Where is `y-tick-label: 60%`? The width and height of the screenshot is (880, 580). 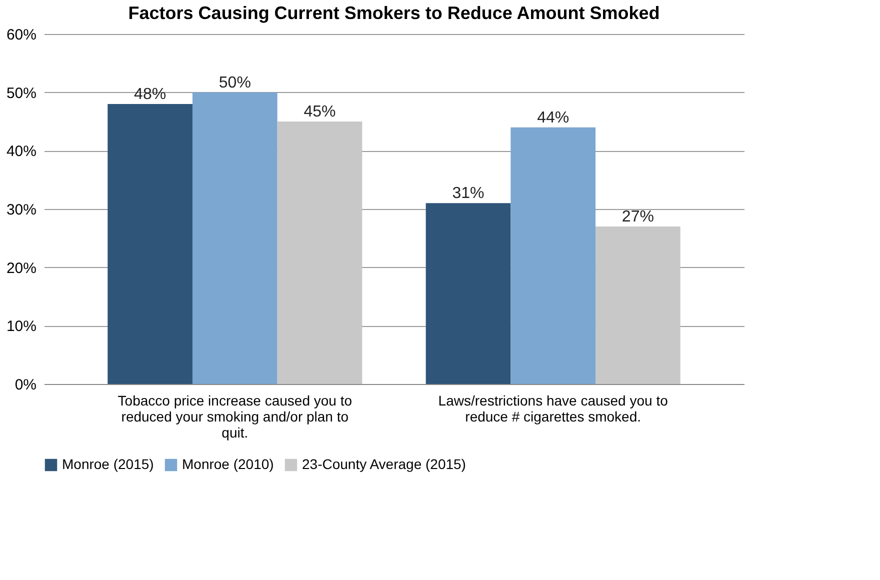
y-tick-label: 60% is located at coordinates (21, 35).